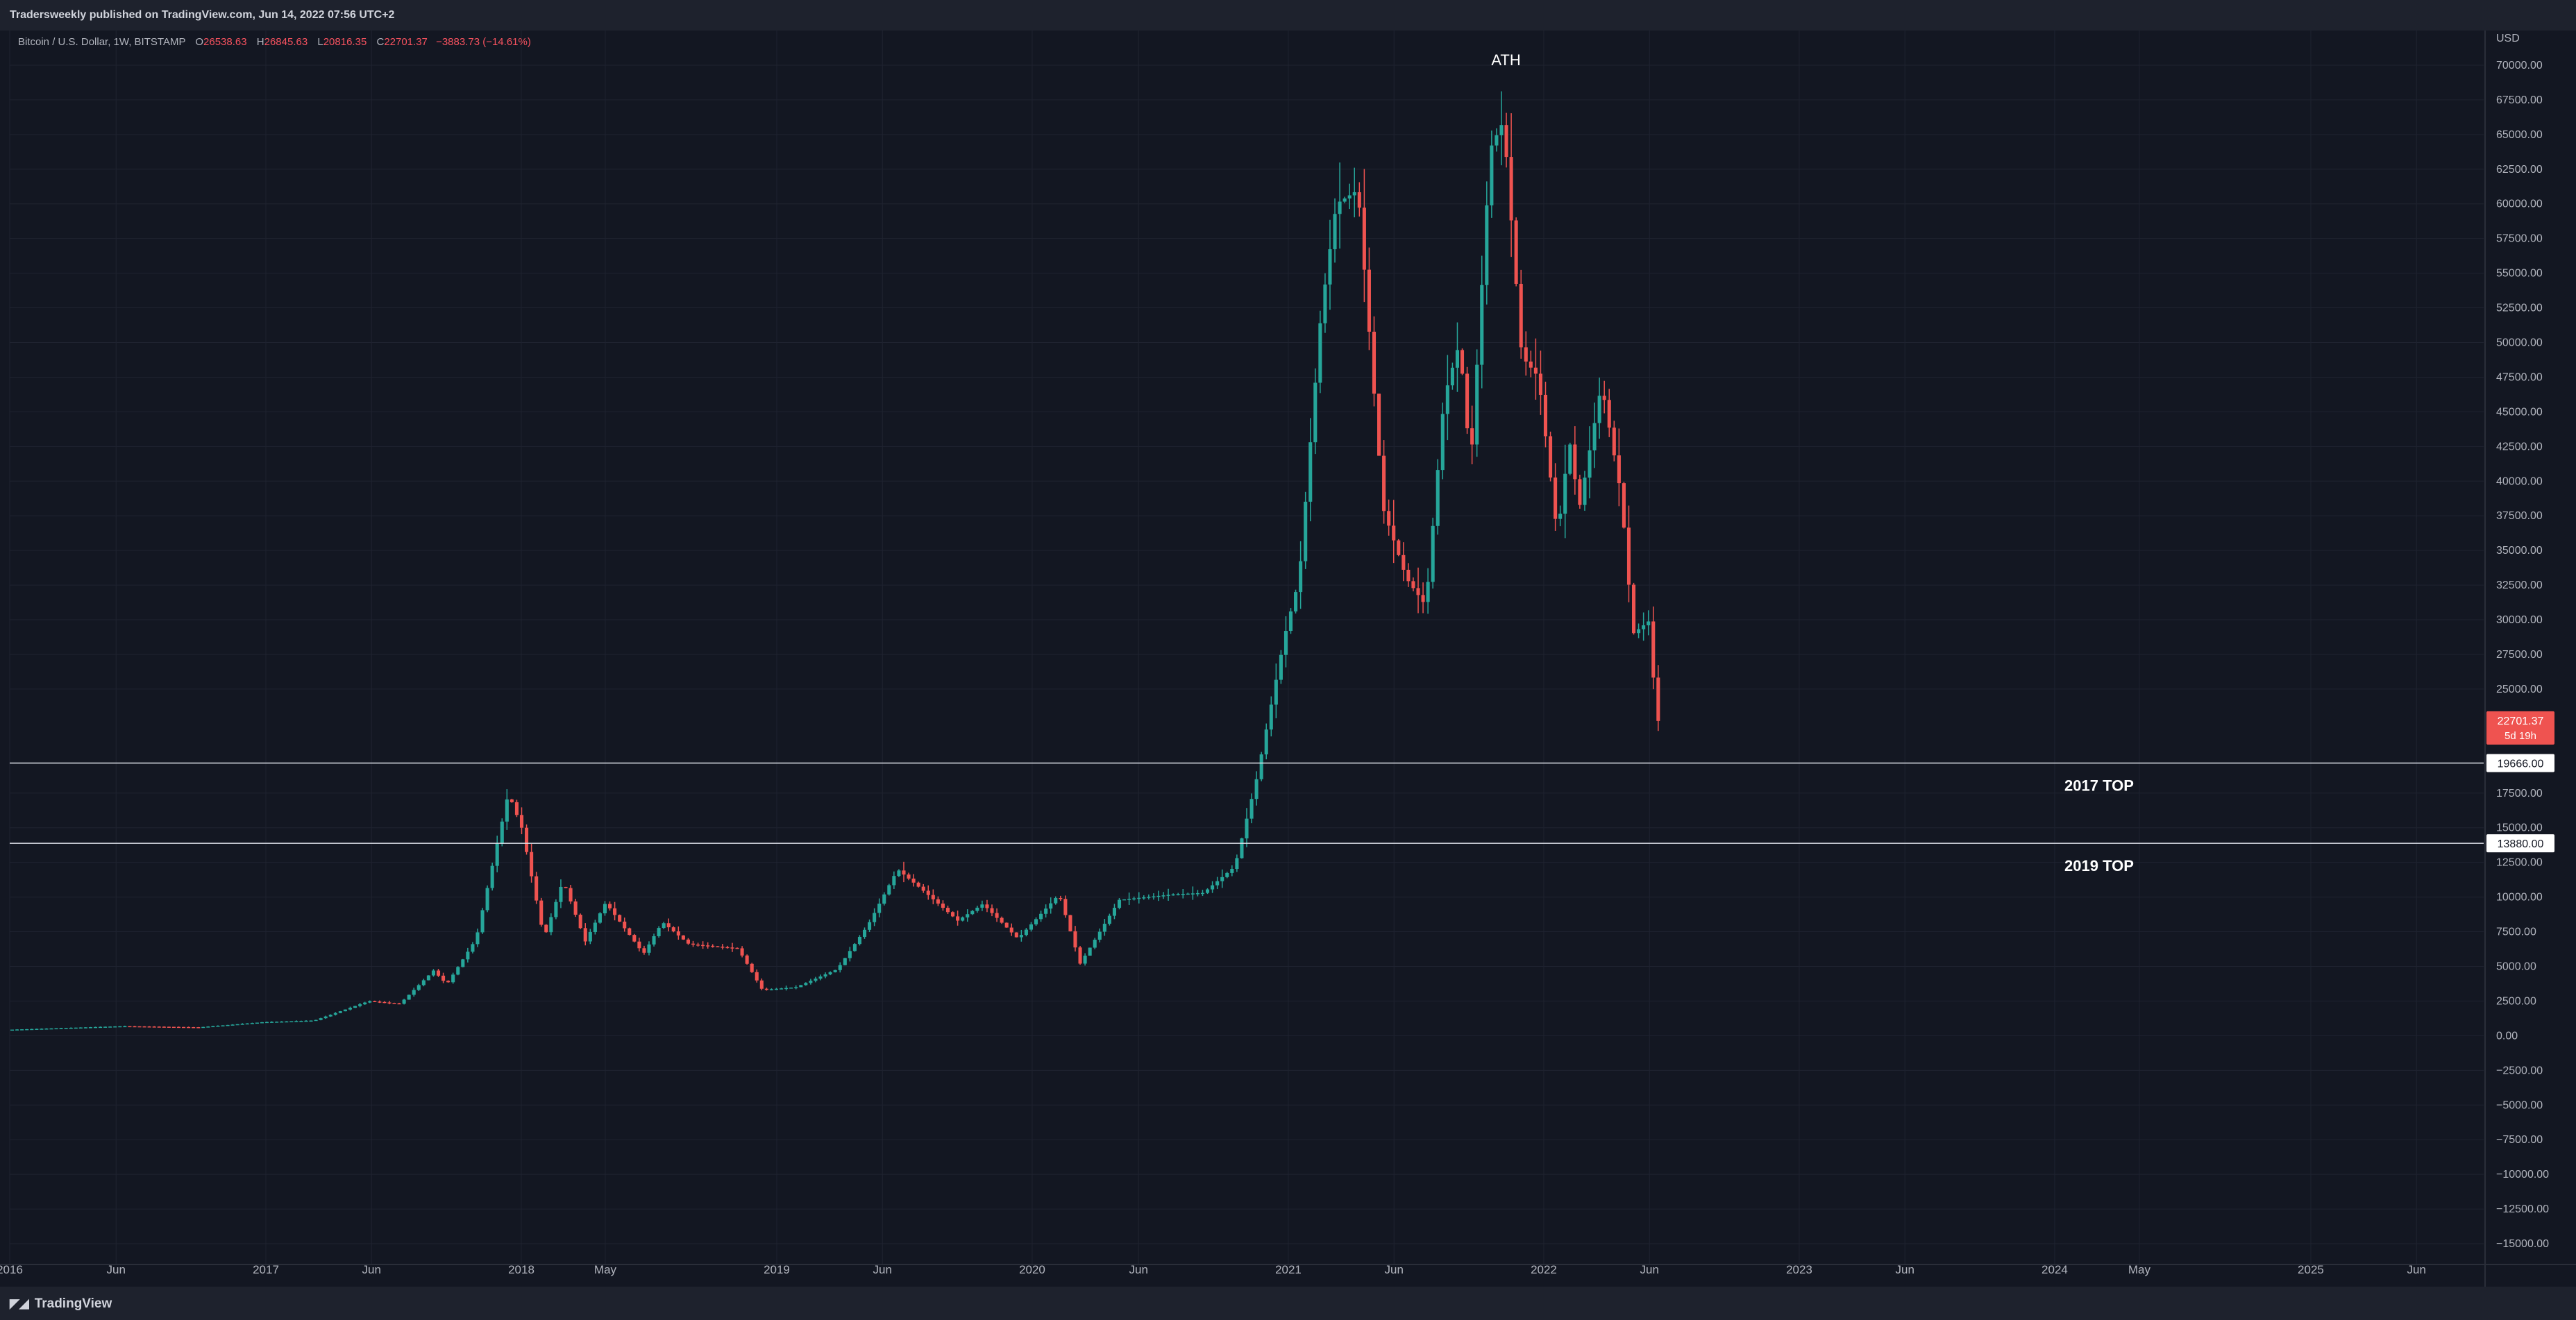  Describe the element at coordinates (2521, 844) in the screenshot. I see `level-badge-label: 13880.00` at that location.